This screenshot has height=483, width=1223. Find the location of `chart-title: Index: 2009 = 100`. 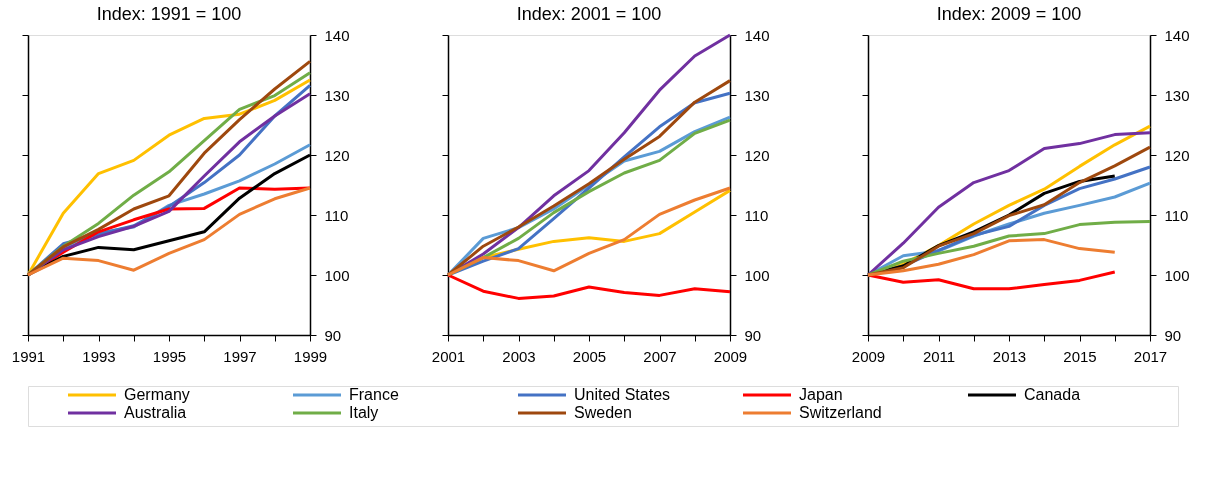

chart-title: Index: 2009 = 100 is located at coordinates (1009, 14).